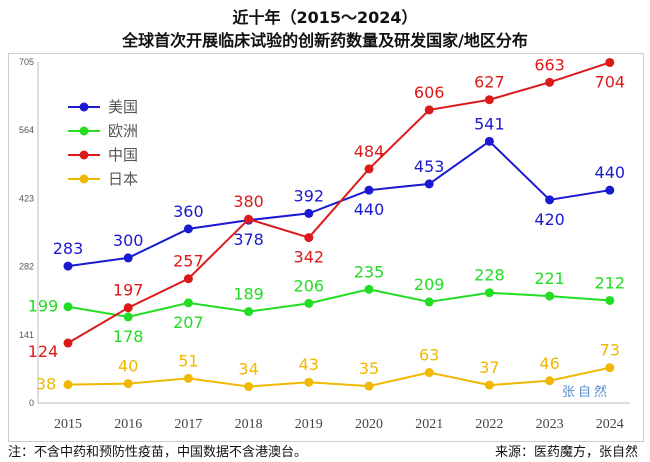 The image size is (650, 462). I want to click on data-label: 209, so click(429, 284).